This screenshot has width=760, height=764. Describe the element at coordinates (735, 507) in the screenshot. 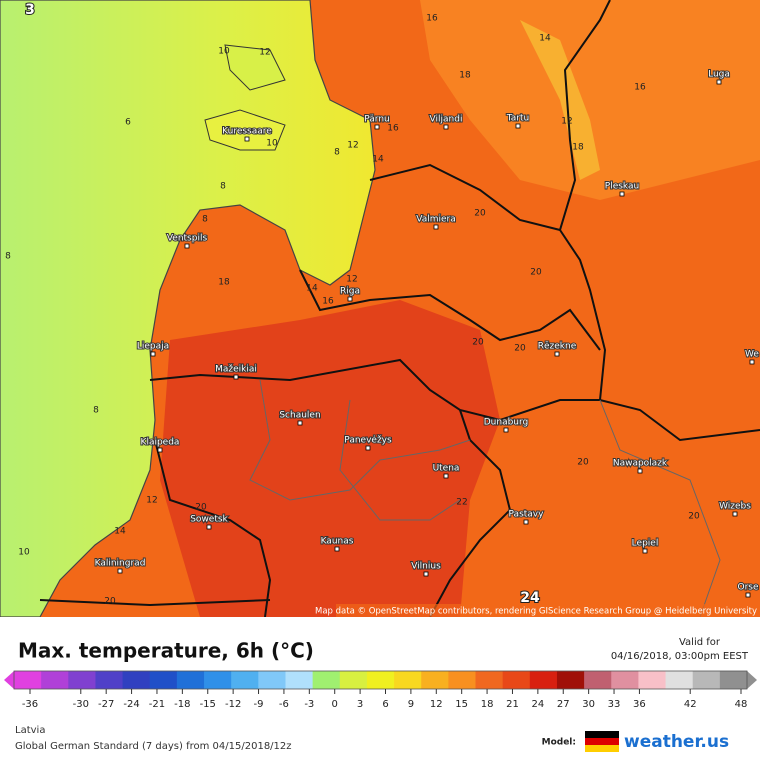

I see `city-label: Wizebs` at that location.